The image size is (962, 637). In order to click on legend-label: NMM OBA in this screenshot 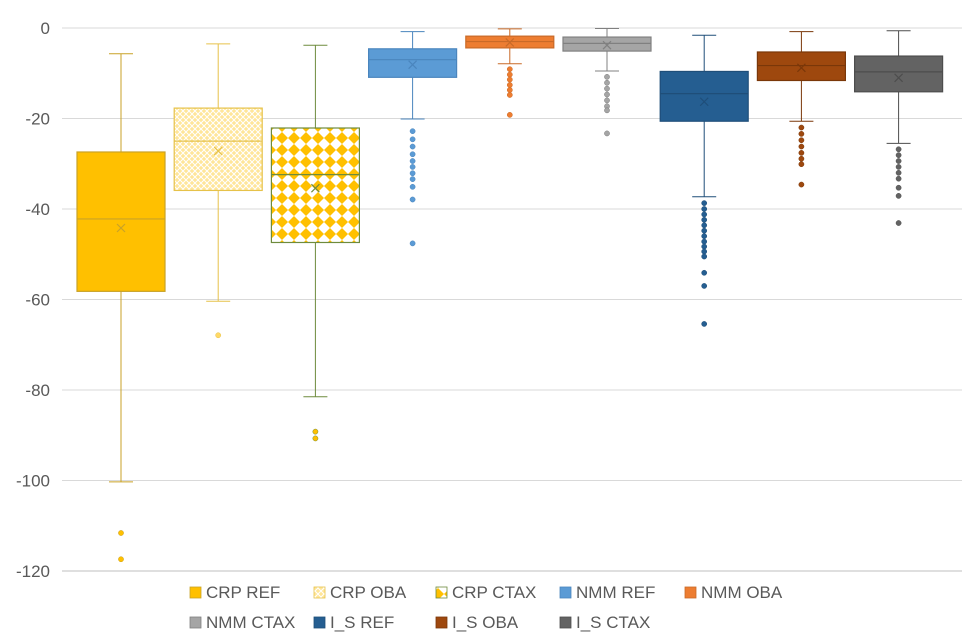, I will do `click(742, 592)`.